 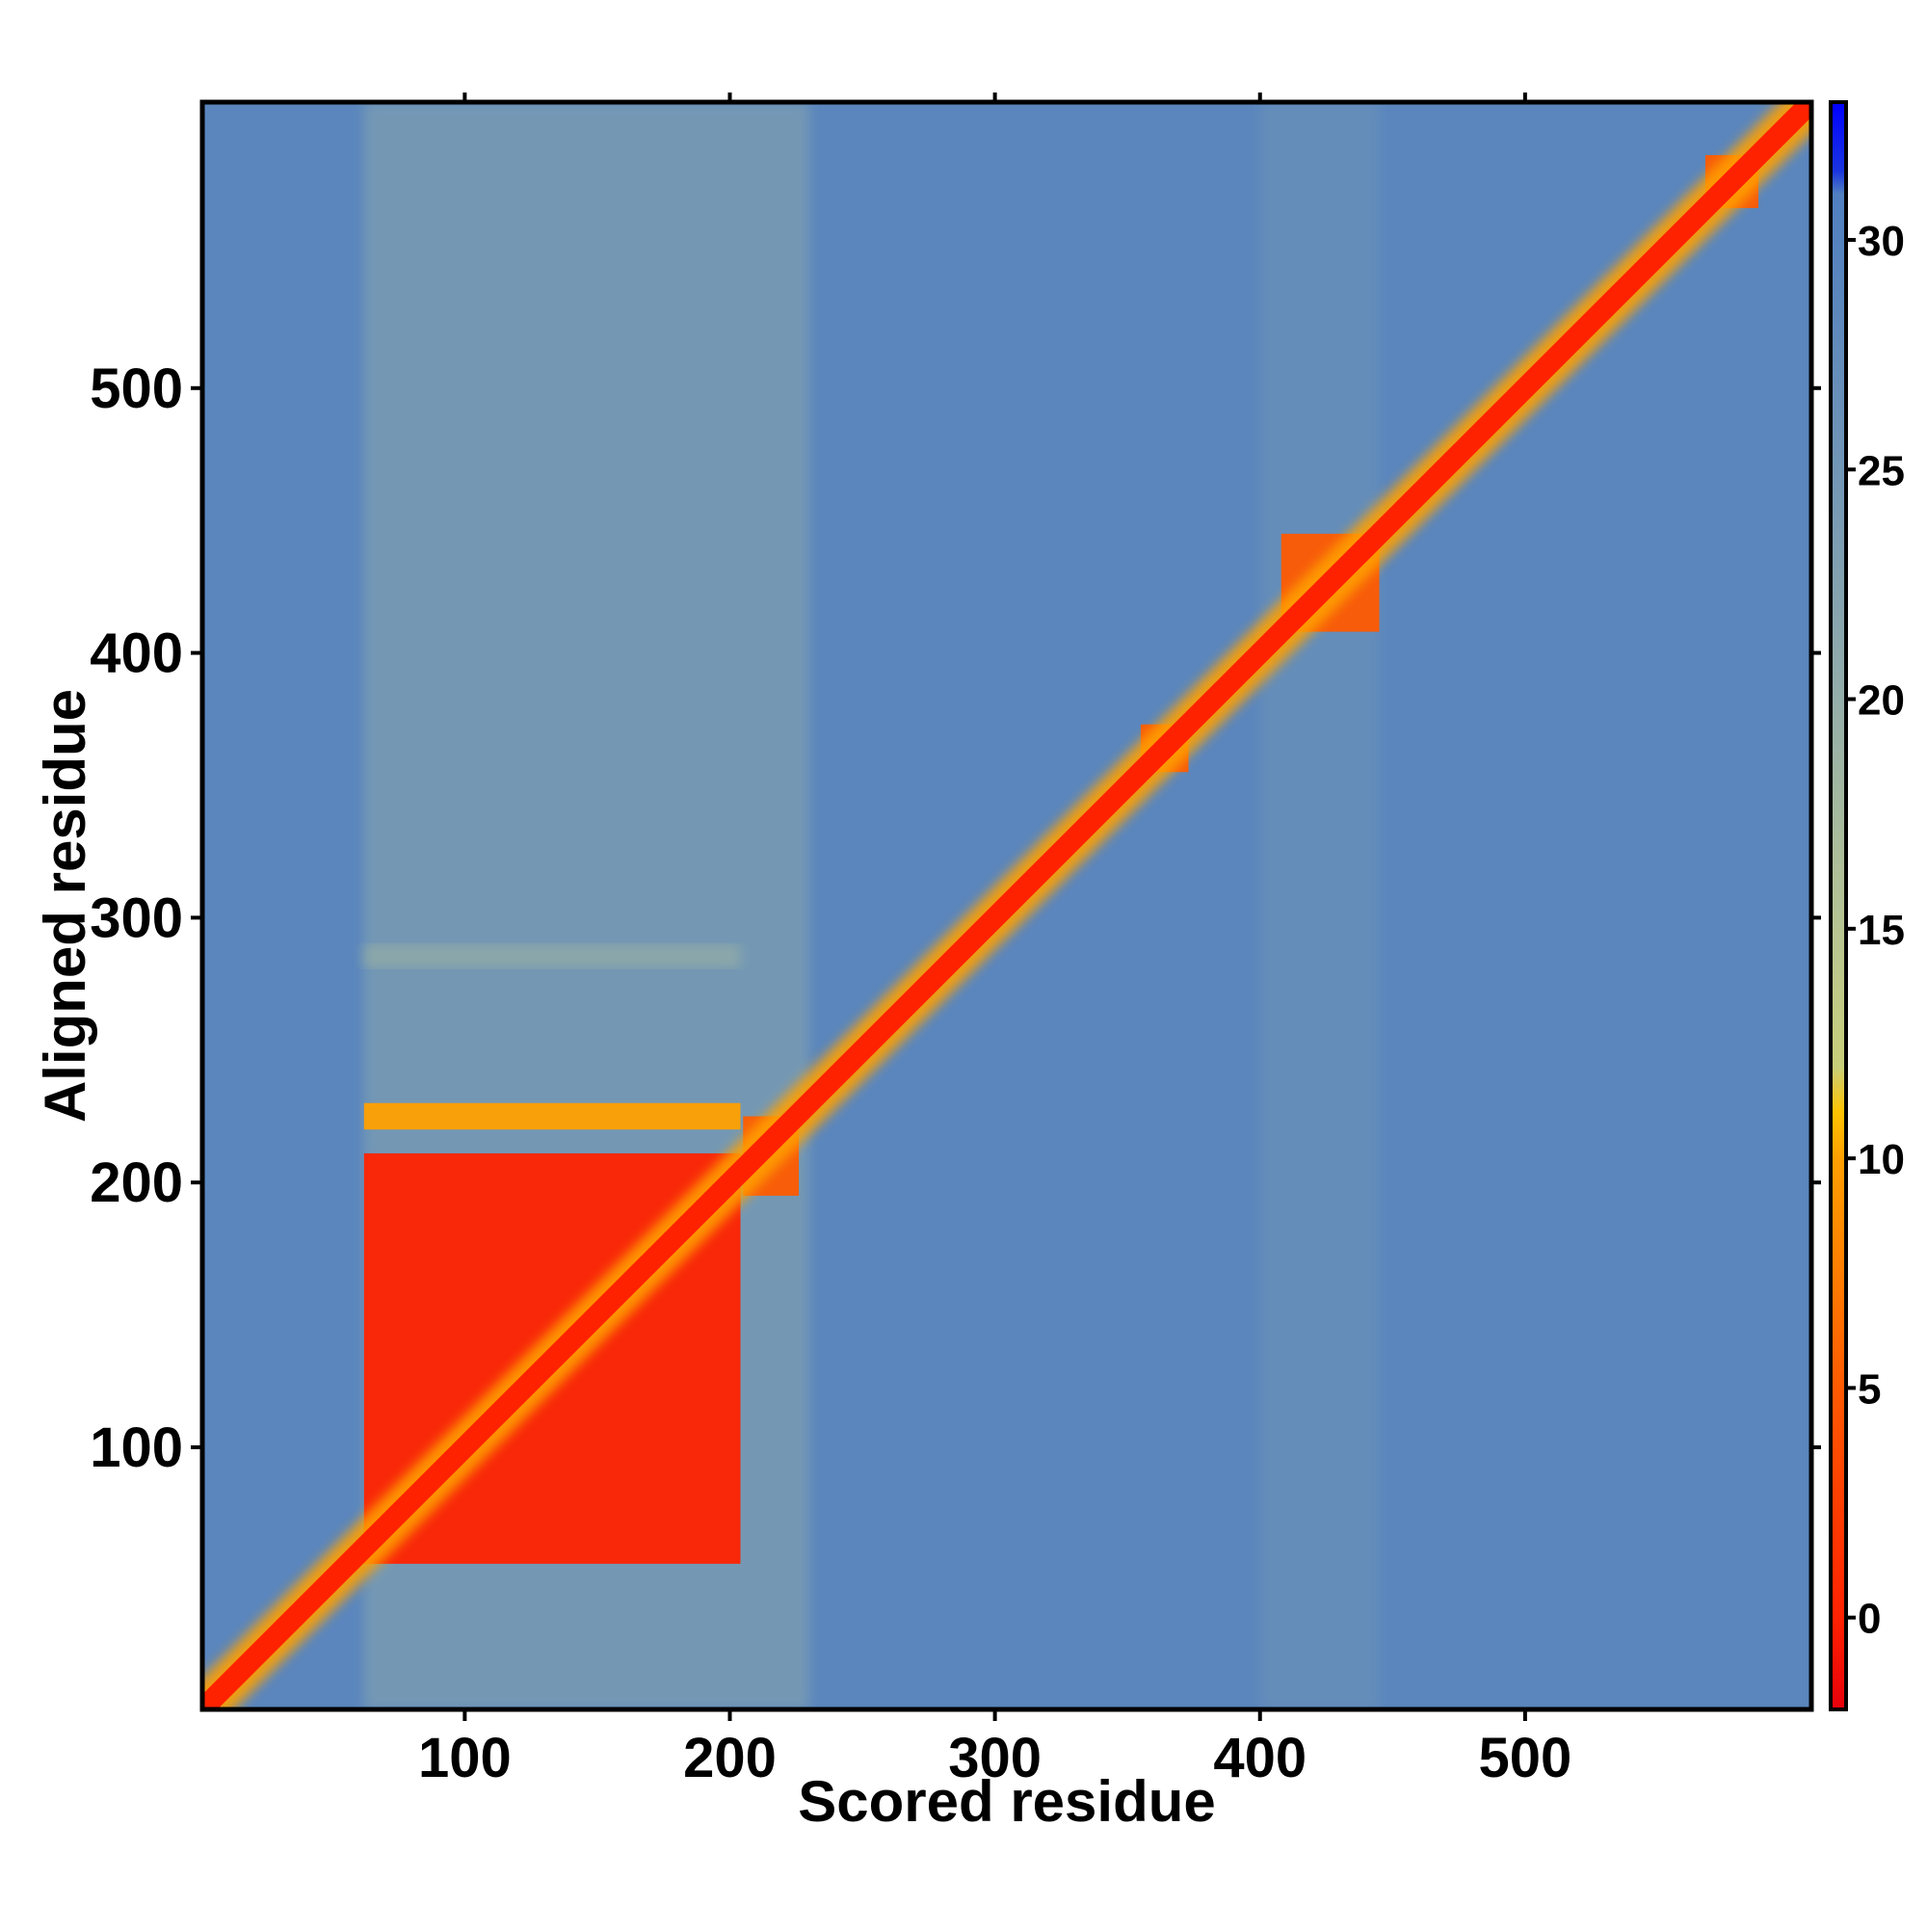 I want to click on y-axis-title: Aligned residue, so click(x=65, y=906).